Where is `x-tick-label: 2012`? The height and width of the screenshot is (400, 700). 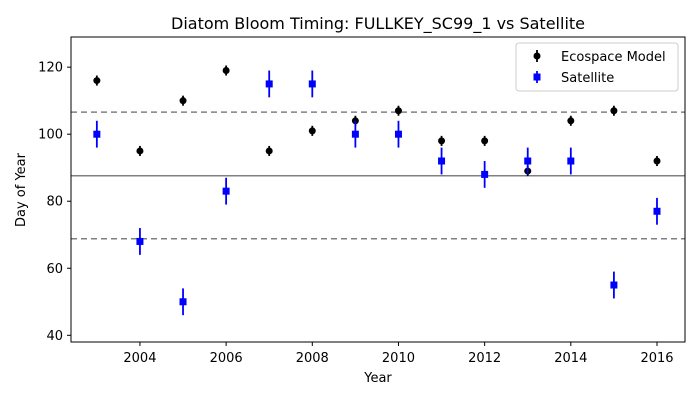 x-tick-label: 2012 is located at coordinates (484, 358).